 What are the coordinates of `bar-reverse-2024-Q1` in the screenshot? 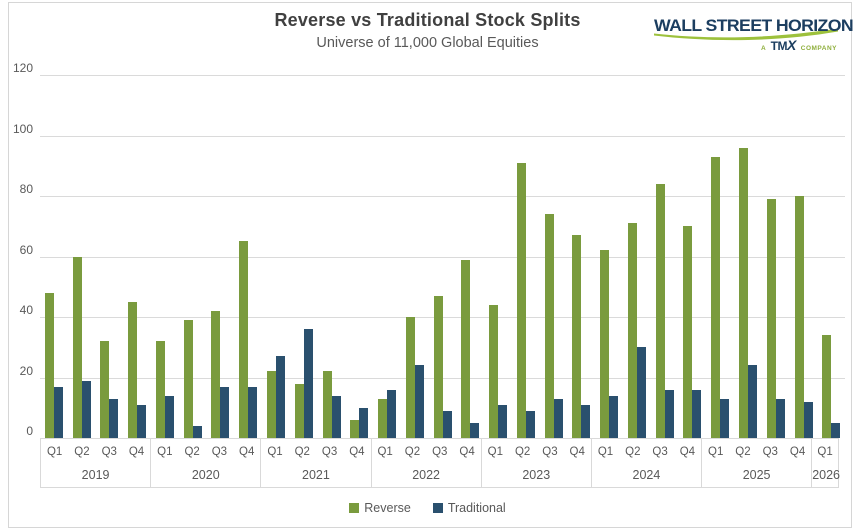 It's located at (605, 344).